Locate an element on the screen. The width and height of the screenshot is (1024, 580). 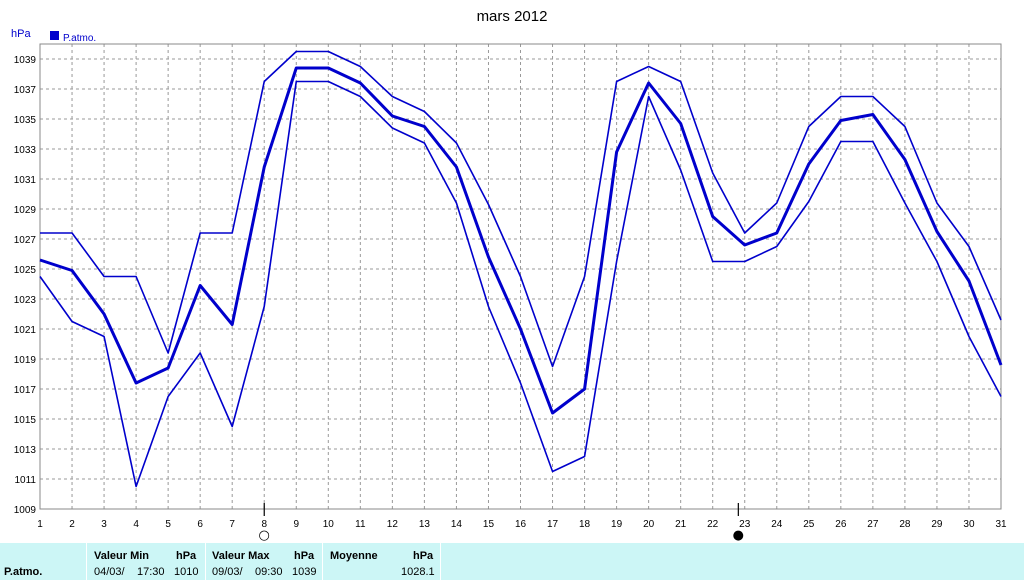
x-tick-label: 10 is located at coordinates (329, 524).